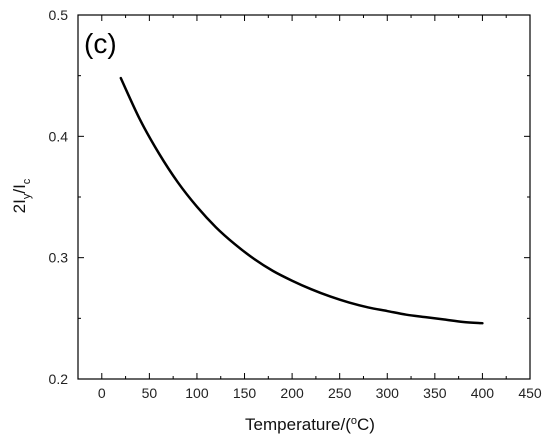 The image size is (550, 442). What do you see at coordinates (59, 136) in the screenshot?
I see `y-tick-label: 0.4` at bounding box center [59, 136].